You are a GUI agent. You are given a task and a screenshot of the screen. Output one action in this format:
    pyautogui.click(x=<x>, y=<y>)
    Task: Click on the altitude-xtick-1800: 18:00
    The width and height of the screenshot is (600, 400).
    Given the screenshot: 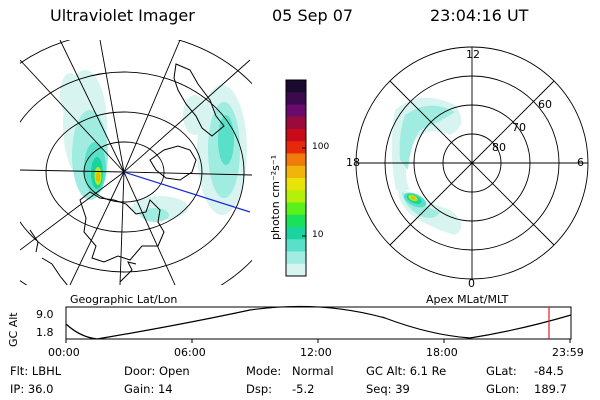 What is the action you would take?
    pyautogui.click(x=442, y=352)
    